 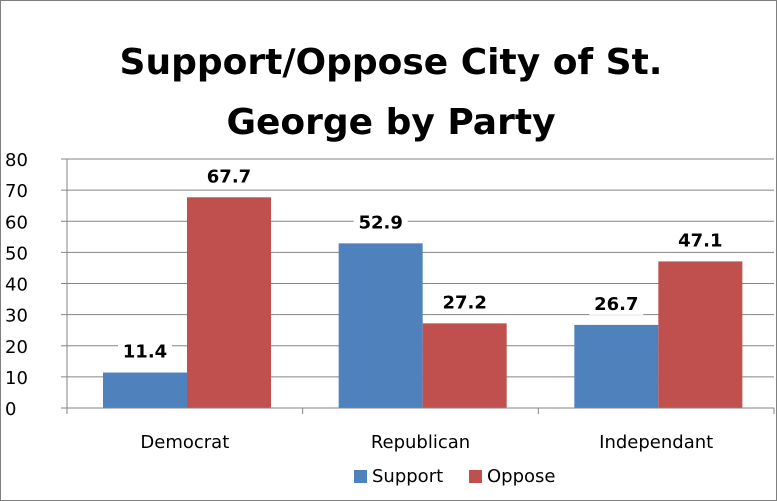 I want to click on x-tick-label: Republican, so click(x=420, y=442).